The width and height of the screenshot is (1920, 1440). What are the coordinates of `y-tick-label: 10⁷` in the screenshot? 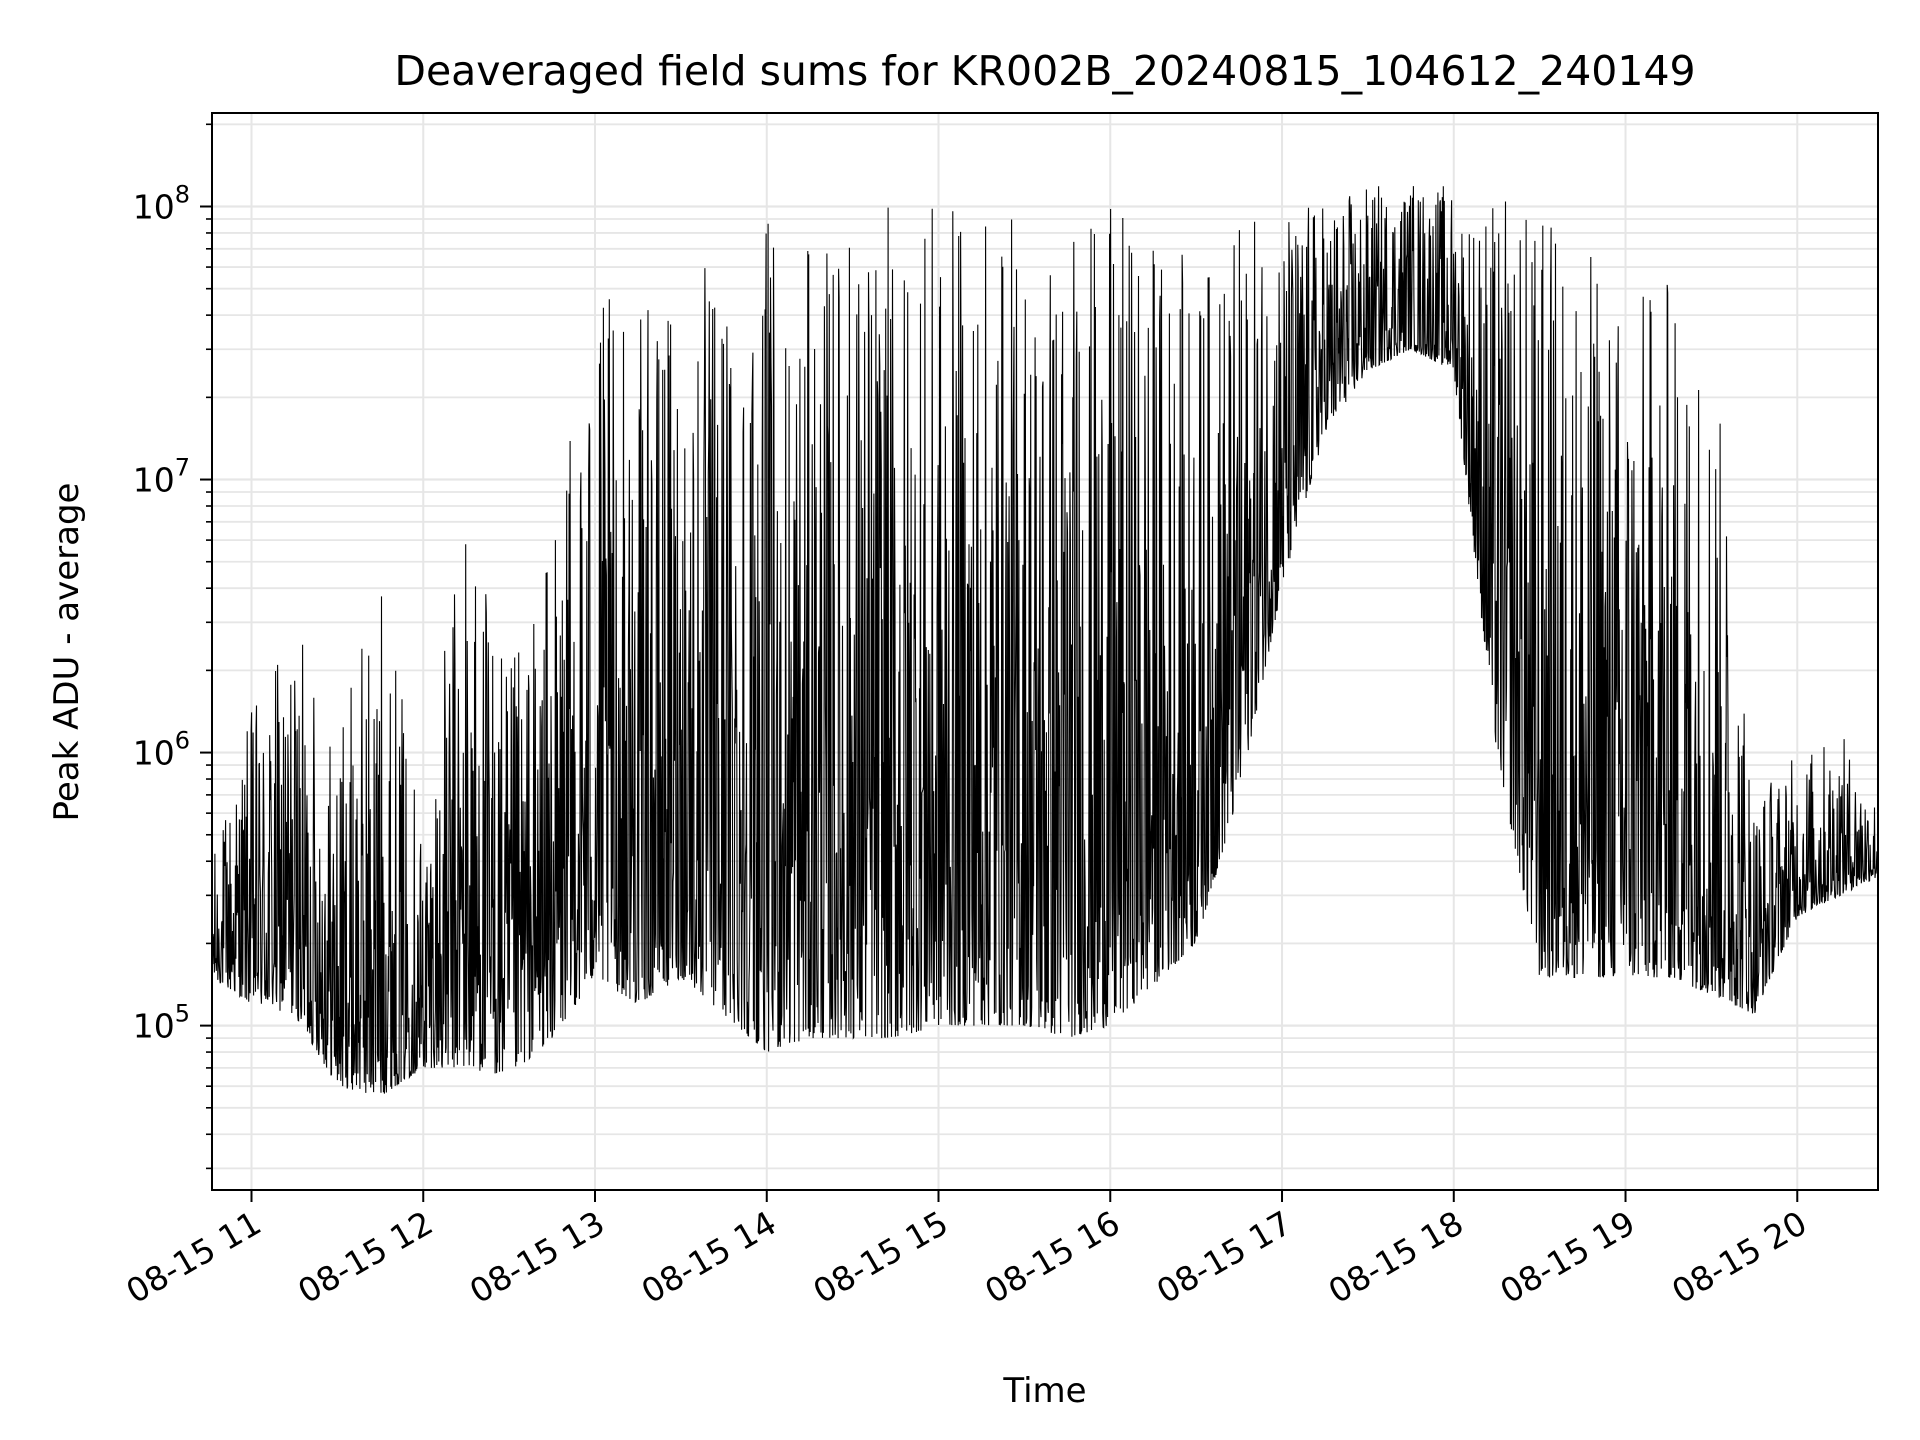 It's located at (161, 477).